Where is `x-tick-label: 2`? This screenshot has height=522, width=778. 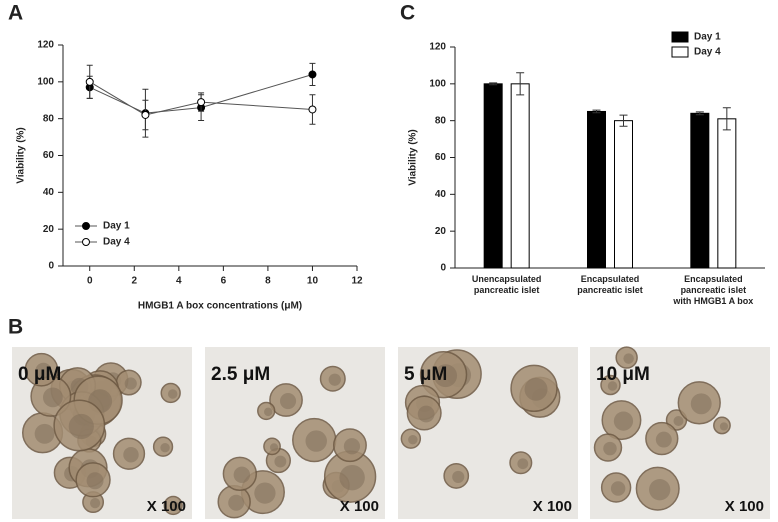 x-tick-label: 2 is located at coordinates (134, 281).